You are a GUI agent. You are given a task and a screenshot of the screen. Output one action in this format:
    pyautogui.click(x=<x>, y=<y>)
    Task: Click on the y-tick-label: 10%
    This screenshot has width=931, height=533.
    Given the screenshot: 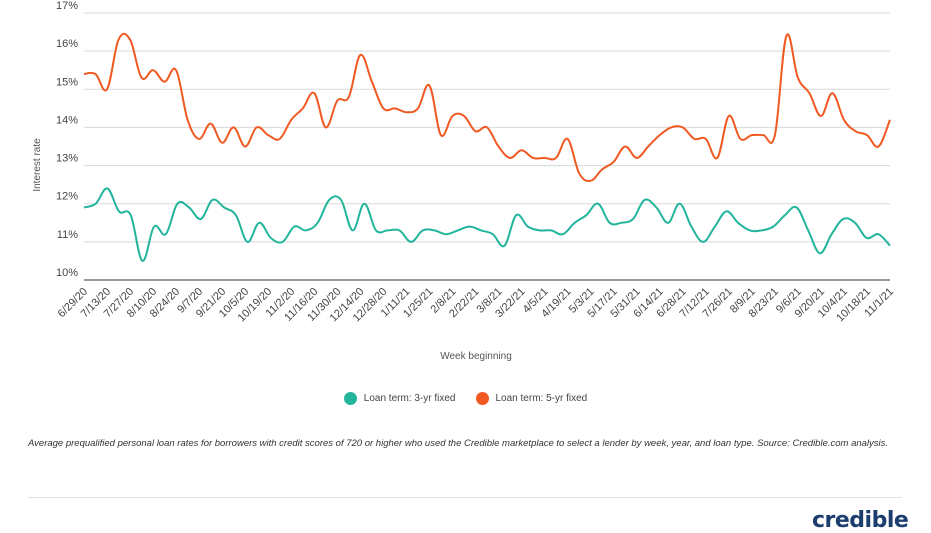 What is the action you would take?
    pyautogui.click(x=67, y=273)
    